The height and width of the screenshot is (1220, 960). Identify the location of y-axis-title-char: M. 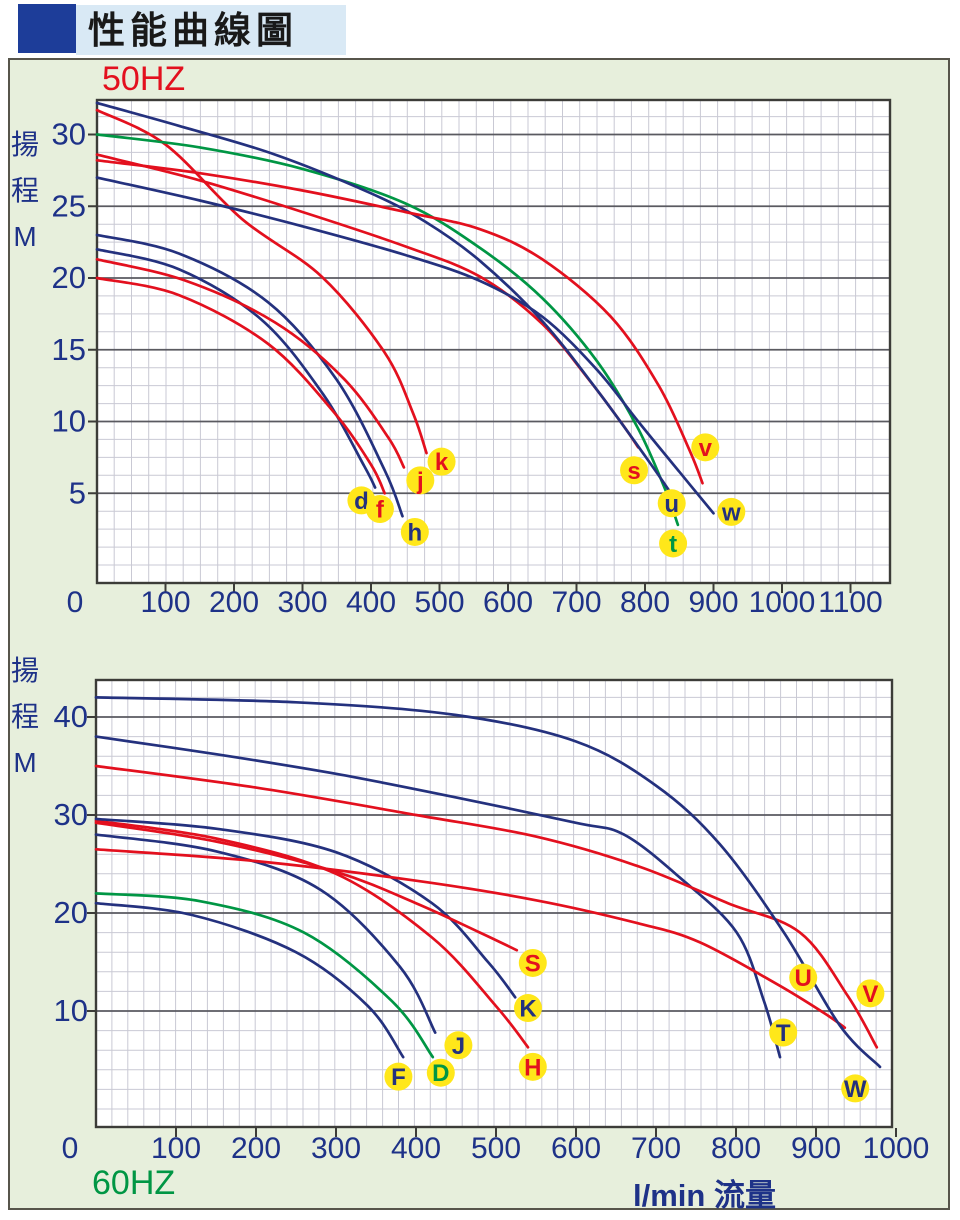
(25, 762).